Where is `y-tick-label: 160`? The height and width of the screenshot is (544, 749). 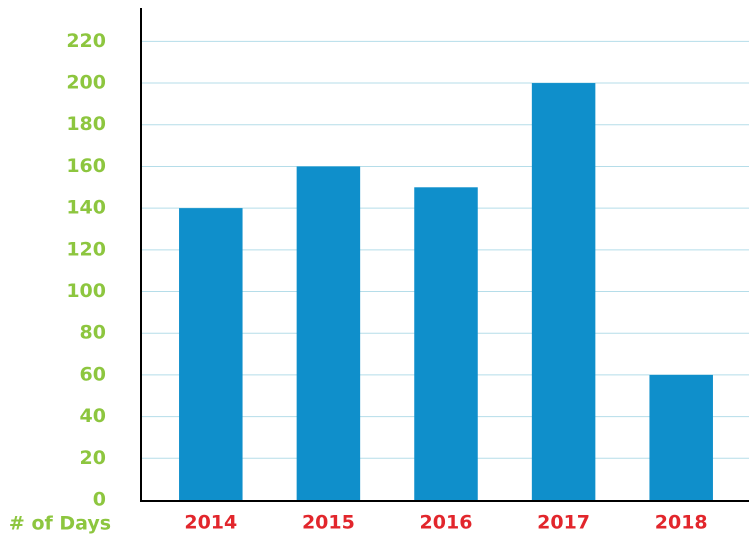
y-tick-label: 160 is located at coordinates (86, 166).